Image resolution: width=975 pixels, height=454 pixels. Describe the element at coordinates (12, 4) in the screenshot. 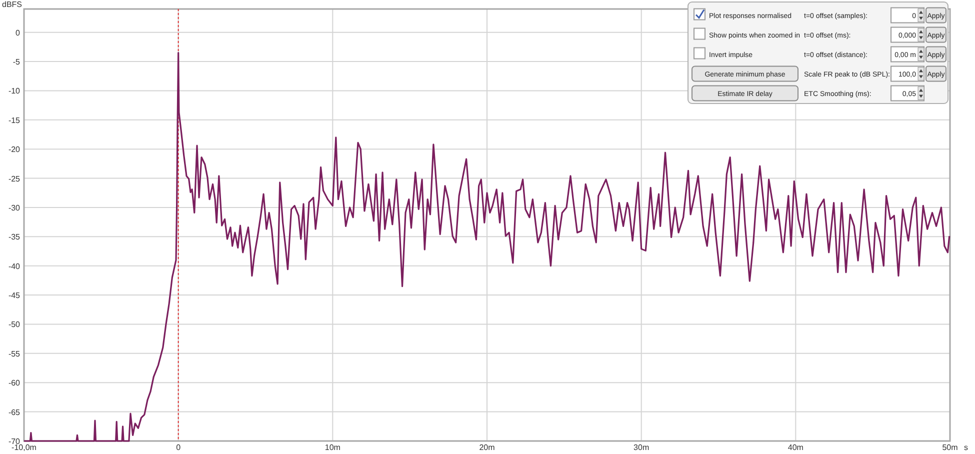

I see `y-axis-title: dBFS` at that location.